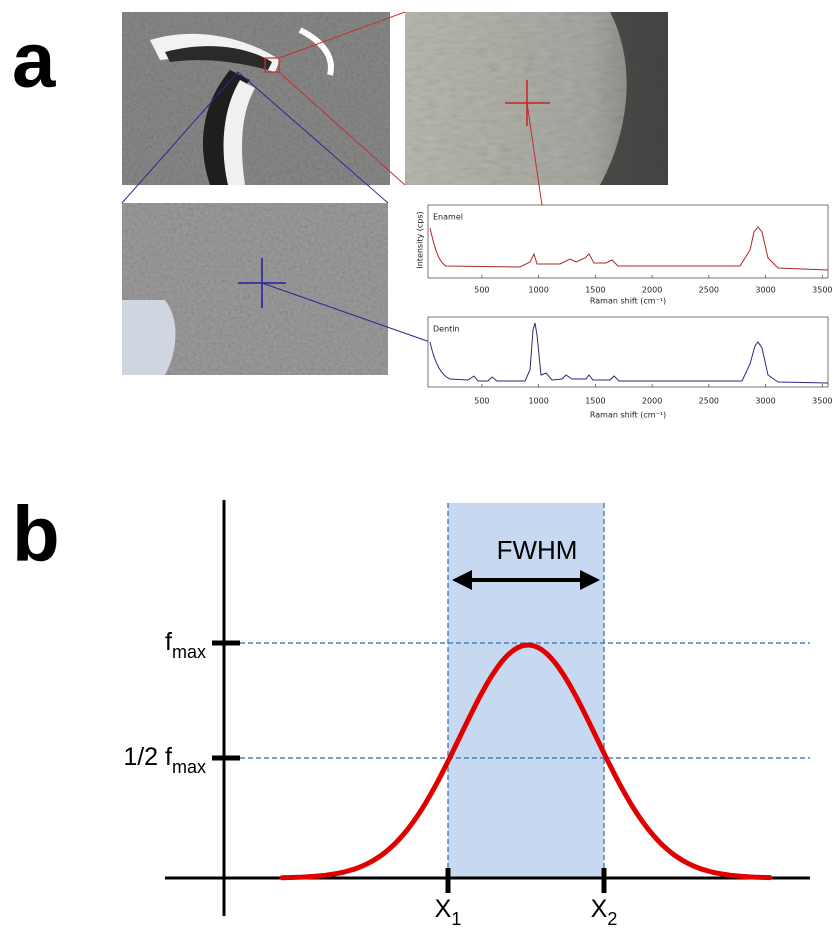  What do you see at coordinates (420, 239) in the screenshot?
I see `y-axis-label: Intensity (cps)` at bounding box center [420, 239].